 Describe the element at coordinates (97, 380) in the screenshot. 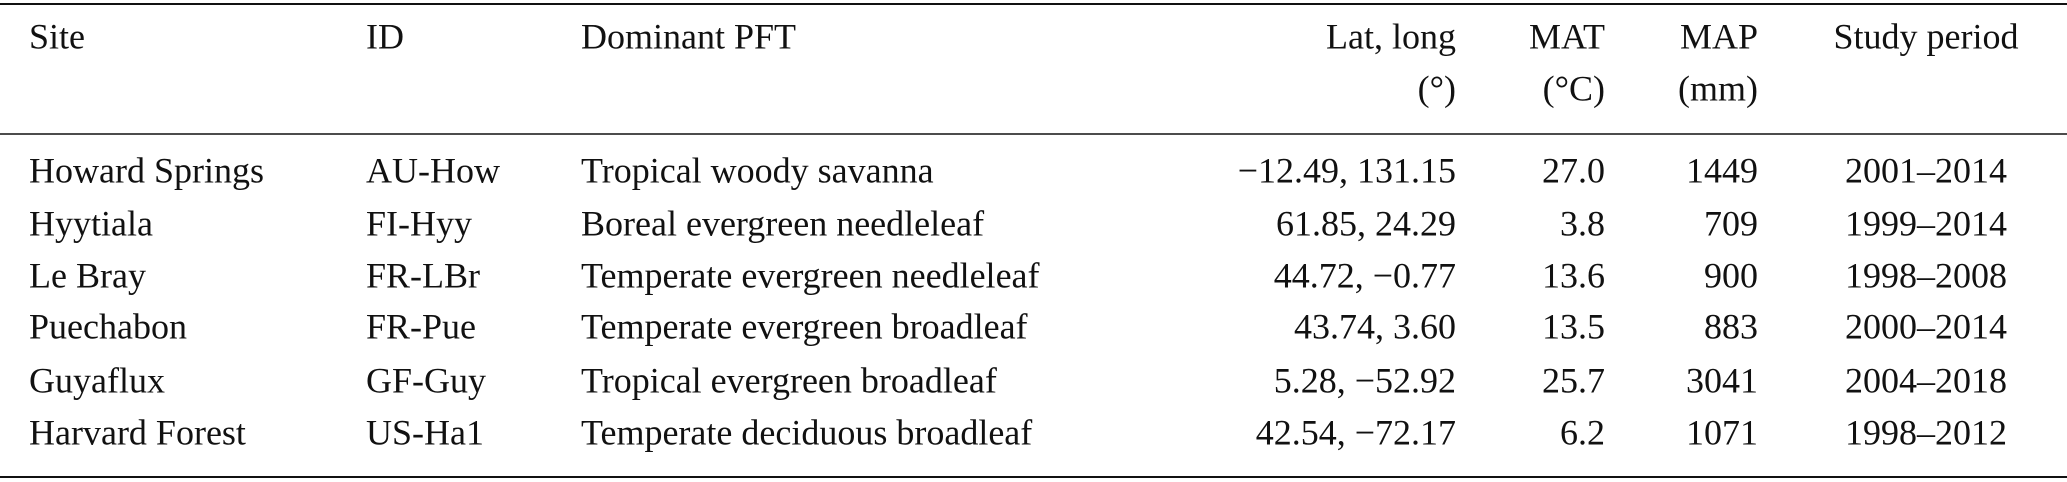

I see `table-cell: Guyaflux` at that location.